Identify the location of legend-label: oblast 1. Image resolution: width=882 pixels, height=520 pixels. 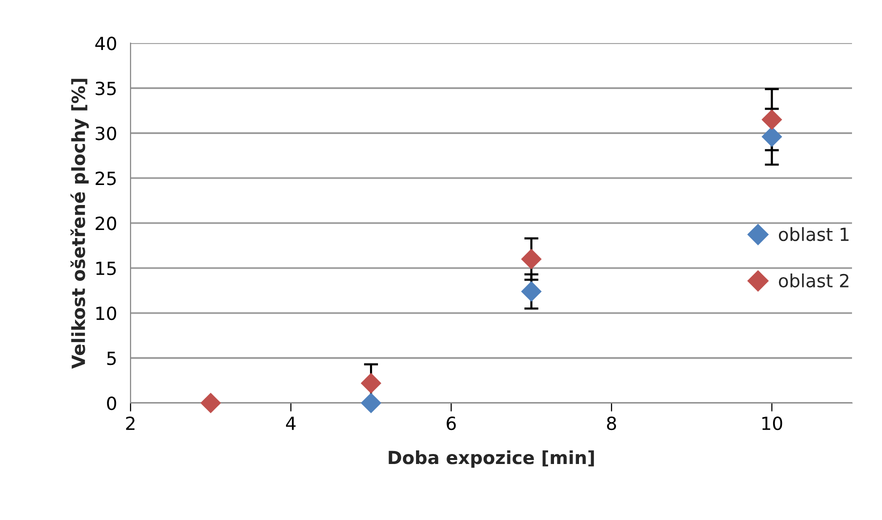
(813, 234).